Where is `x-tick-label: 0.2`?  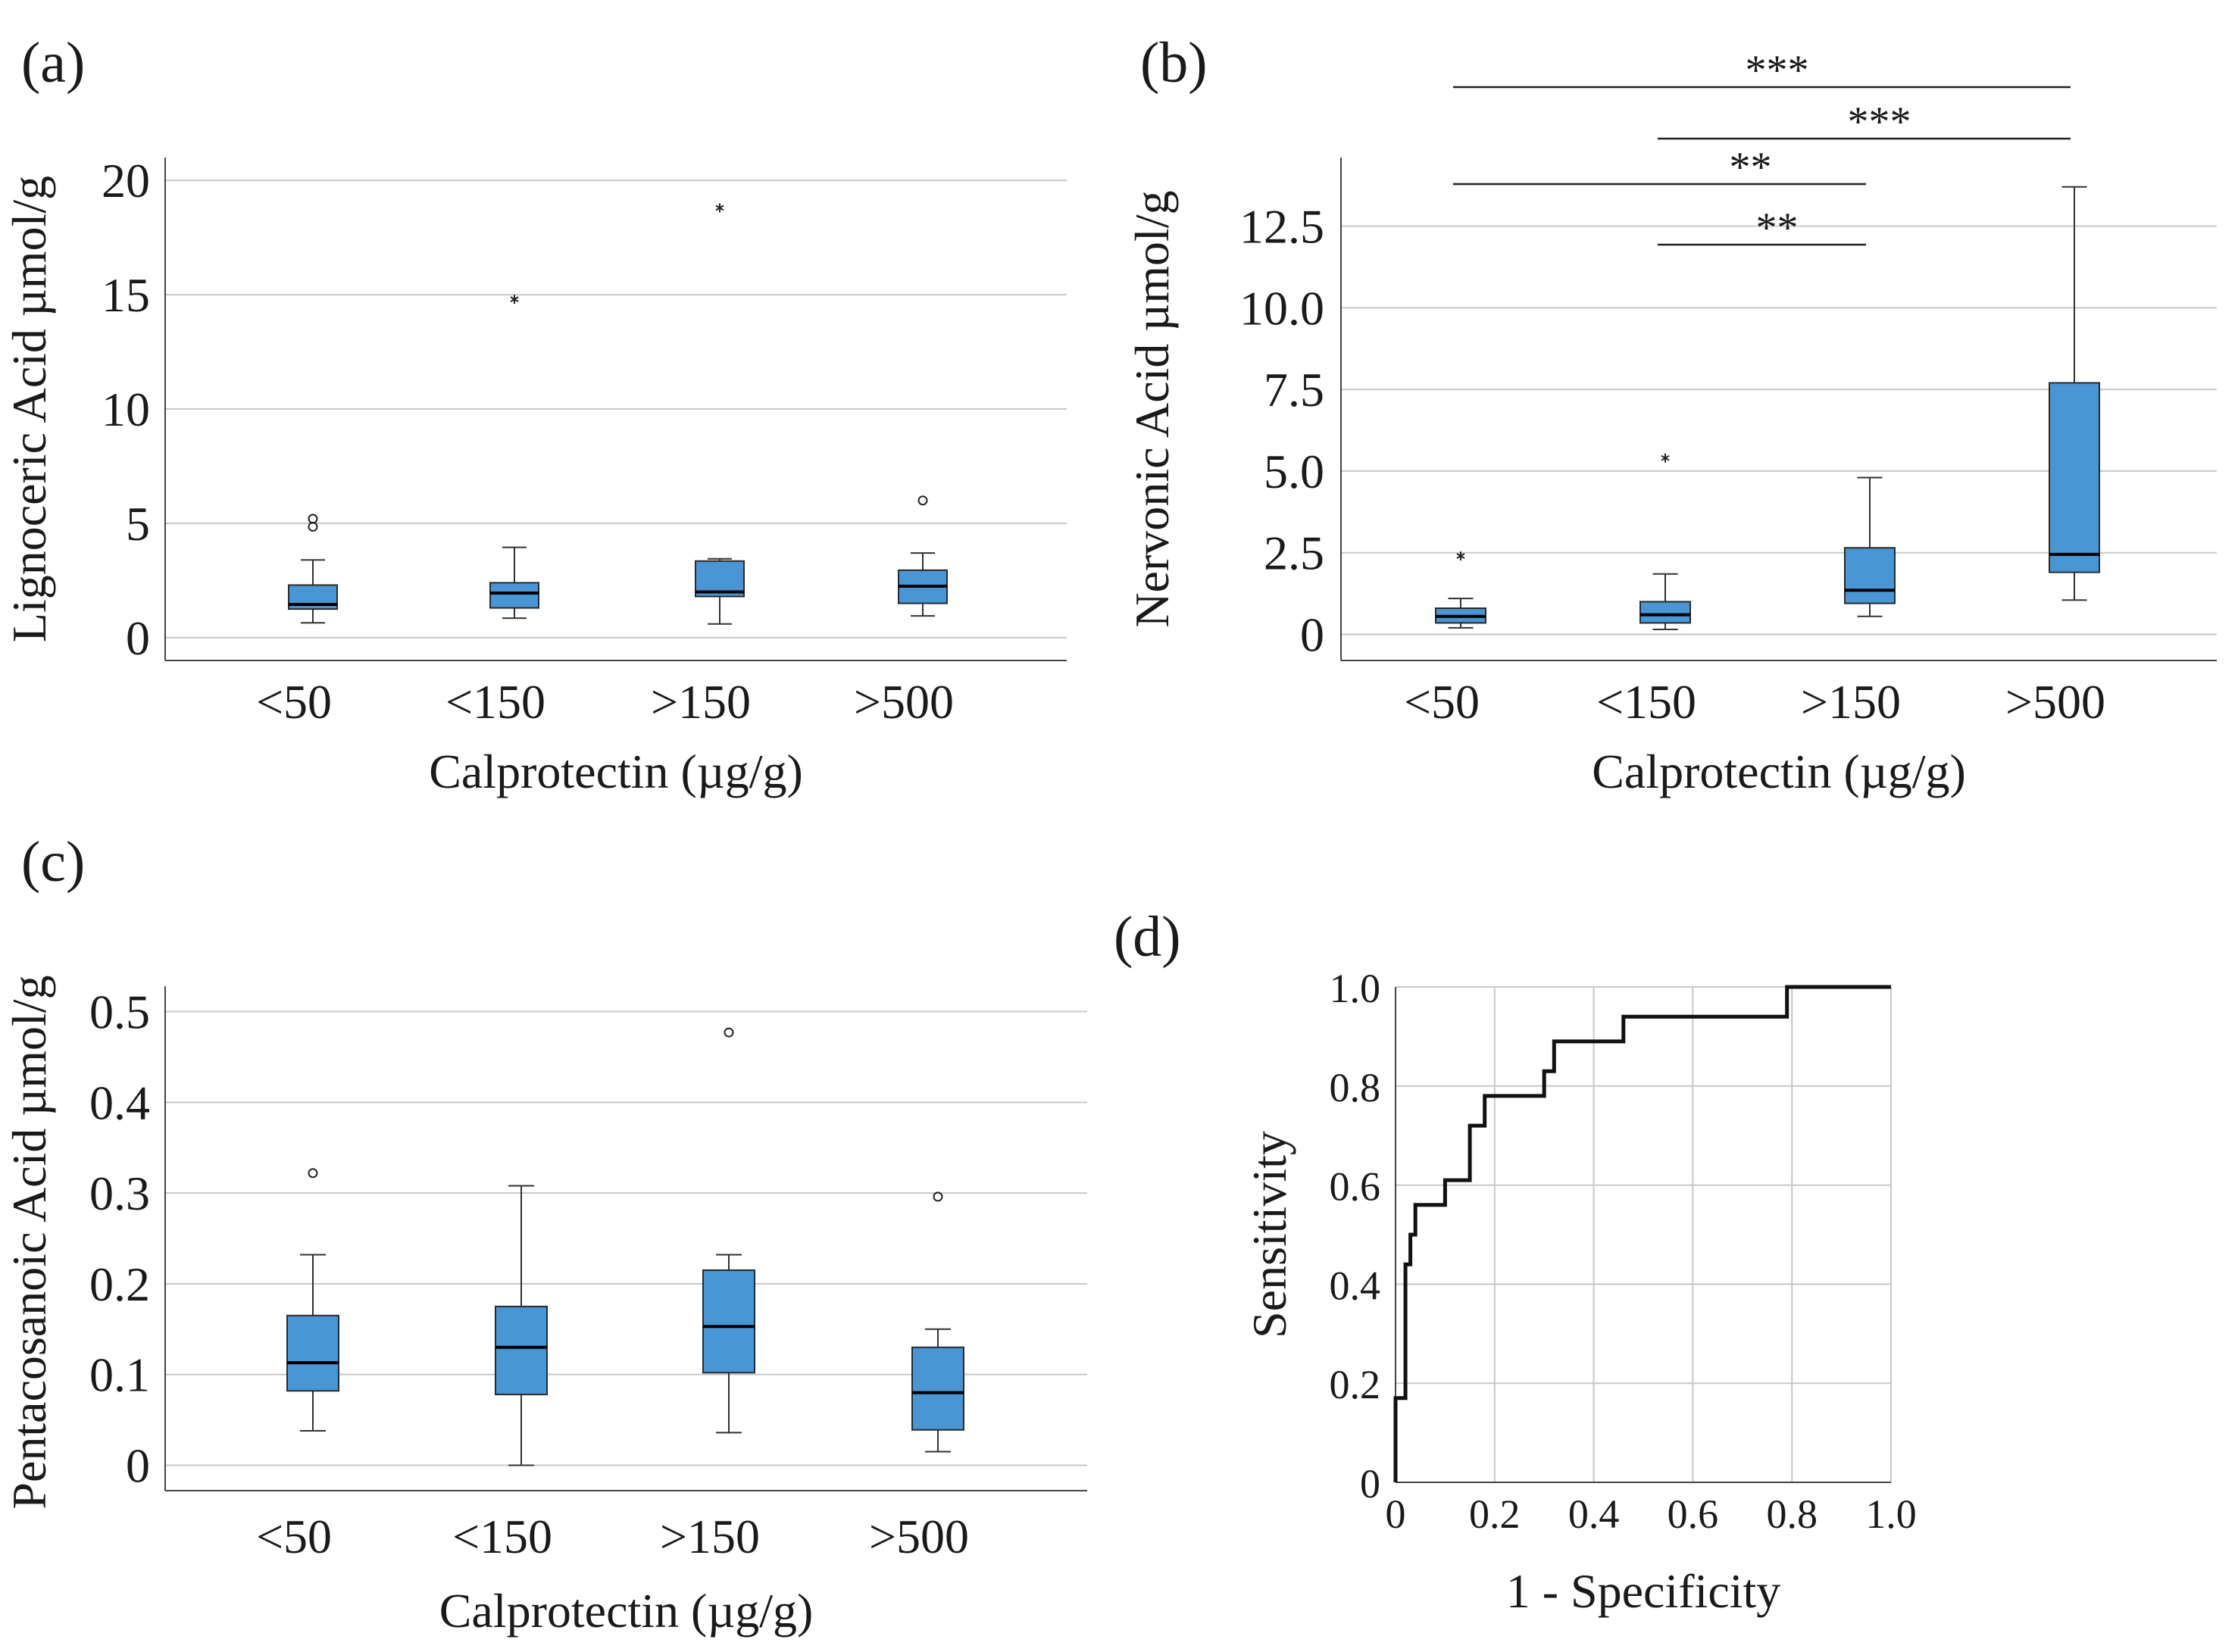
x-tick-label: 0.2 is located at coordinates (1495, 1514).